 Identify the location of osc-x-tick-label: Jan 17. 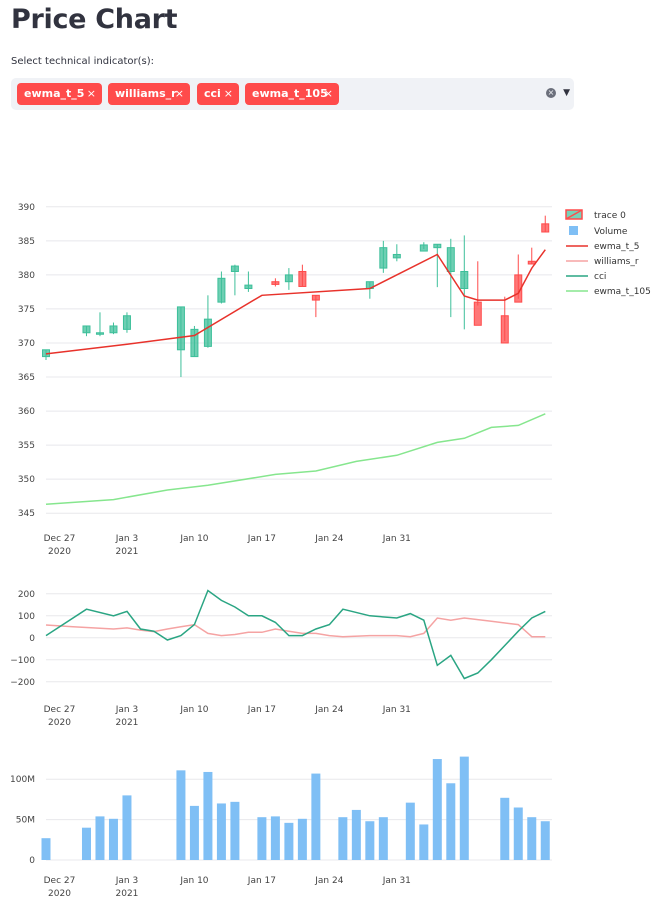
(261, 710).